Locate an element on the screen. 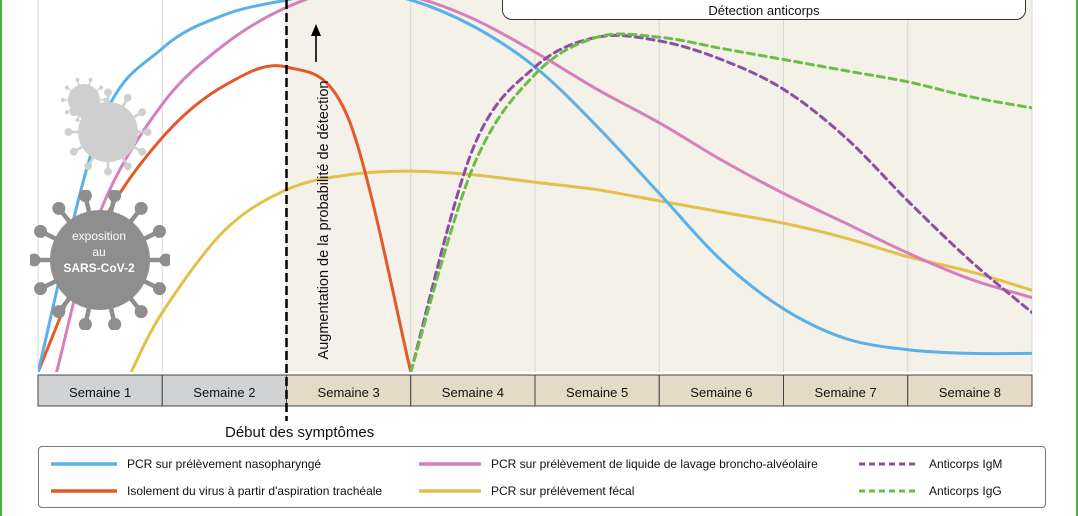 The image size is (1078, 516). week-label: Semaine 8 is located at coordinates (970, 392).